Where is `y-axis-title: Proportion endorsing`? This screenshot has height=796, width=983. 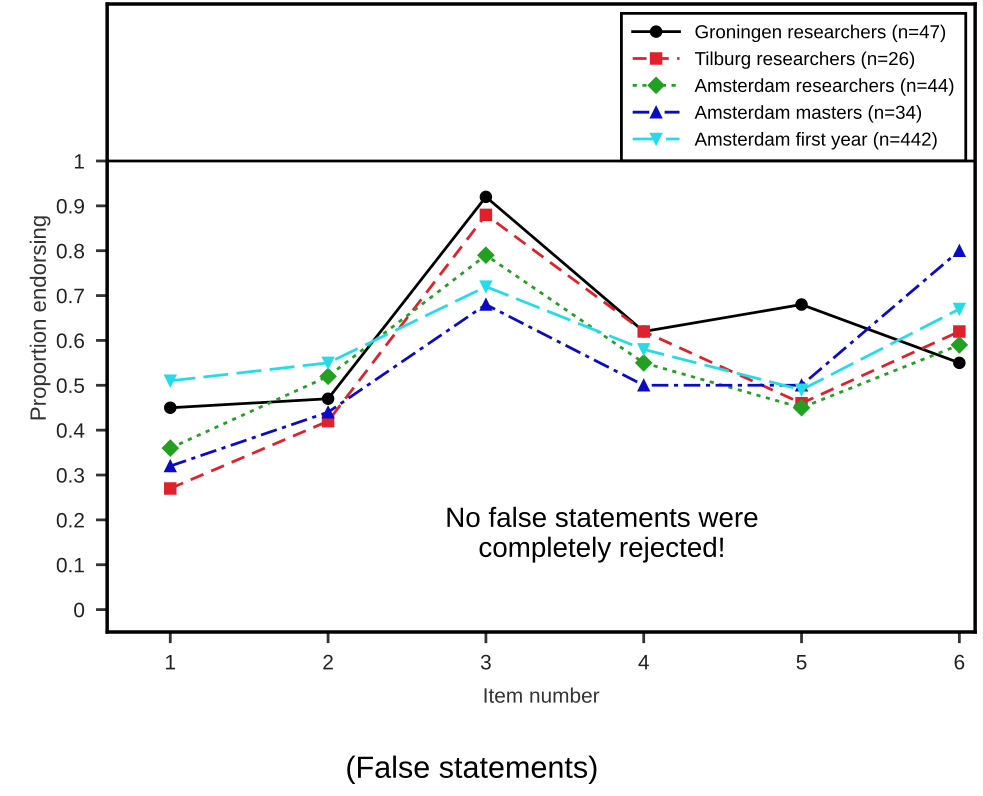
y-axis-title: Proportion endorsing is located at coordinates (40, 318).